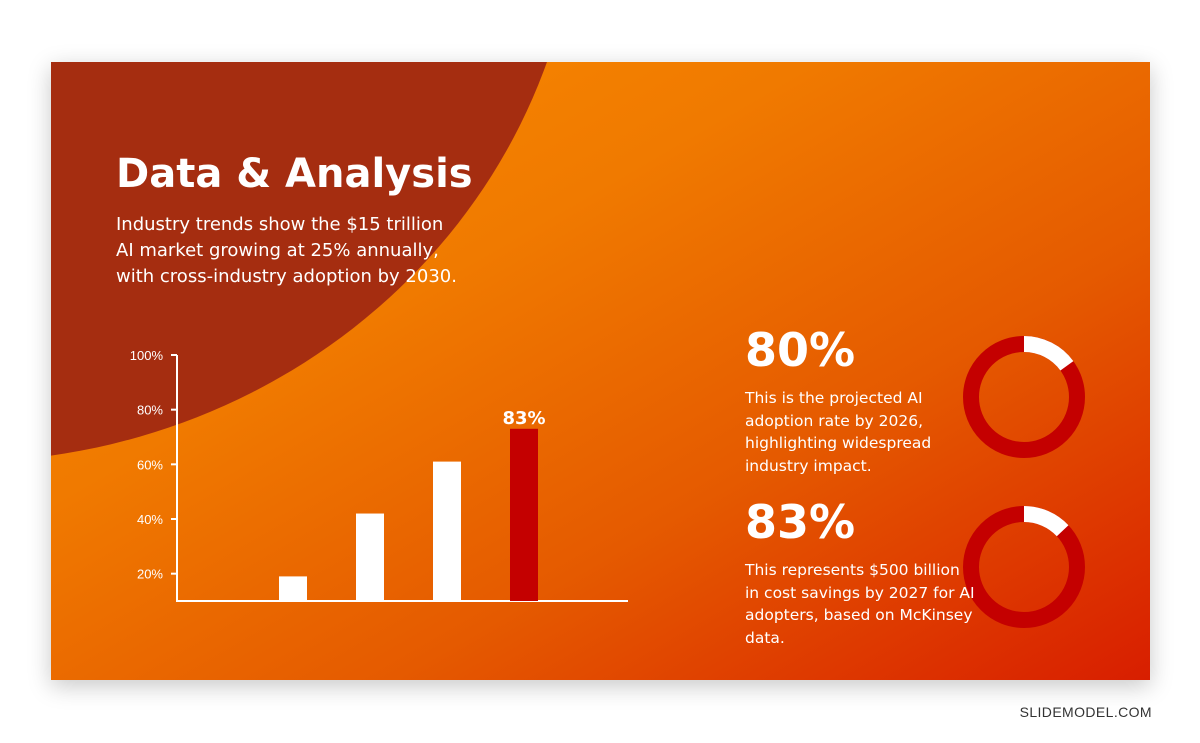 The width and height of the screenshot is (1200, 743). I want to click on slide-title: Data & Analysis, so click(294, 174).